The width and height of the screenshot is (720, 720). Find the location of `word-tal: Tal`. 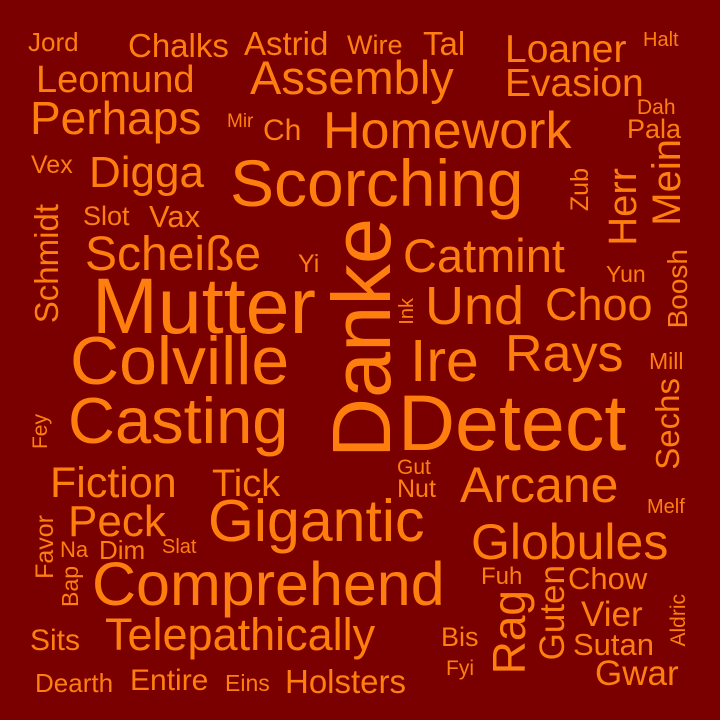

word-tal: Tal is located at coordinates (444, 43).